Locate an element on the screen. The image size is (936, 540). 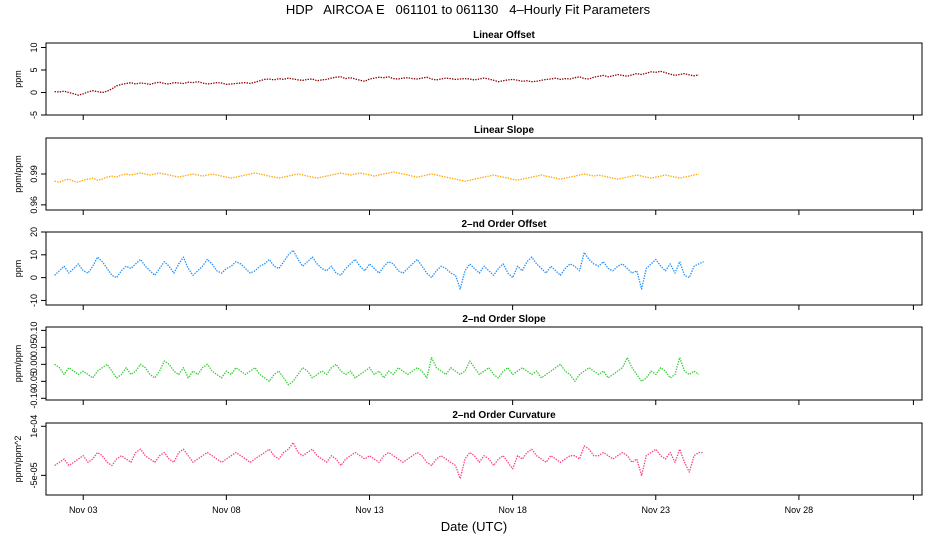
y-tick-label: 0.05 is located at coordinates (34, 348).